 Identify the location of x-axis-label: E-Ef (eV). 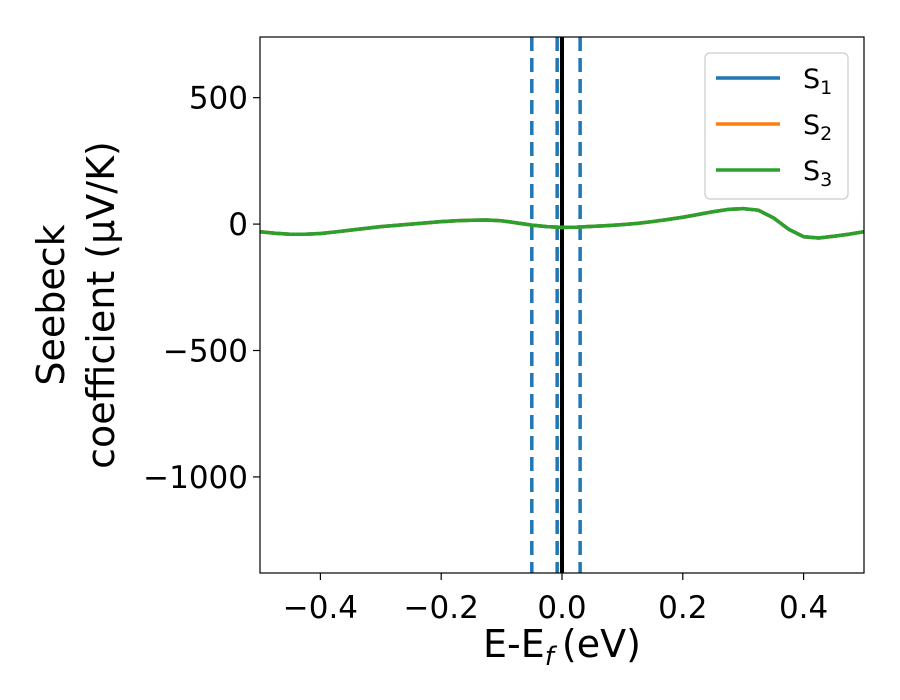
(562, 647).